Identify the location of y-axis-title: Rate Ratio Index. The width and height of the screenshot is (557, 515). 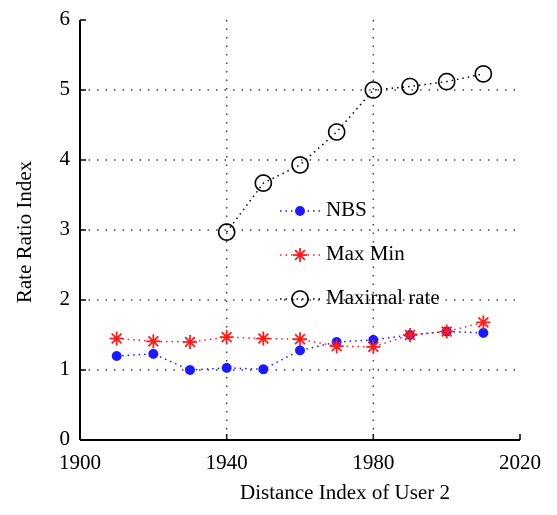
(24, 231).